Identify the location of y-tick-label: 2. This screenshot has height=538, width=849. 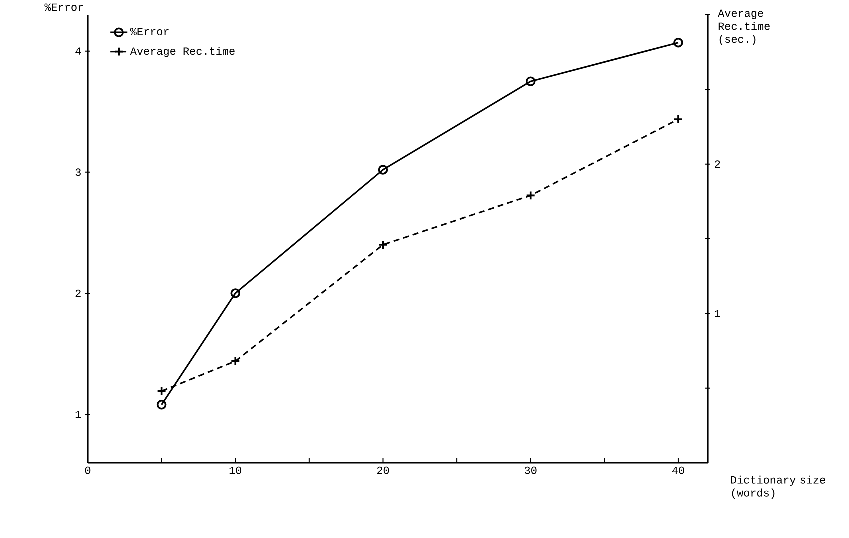
(78, 294).